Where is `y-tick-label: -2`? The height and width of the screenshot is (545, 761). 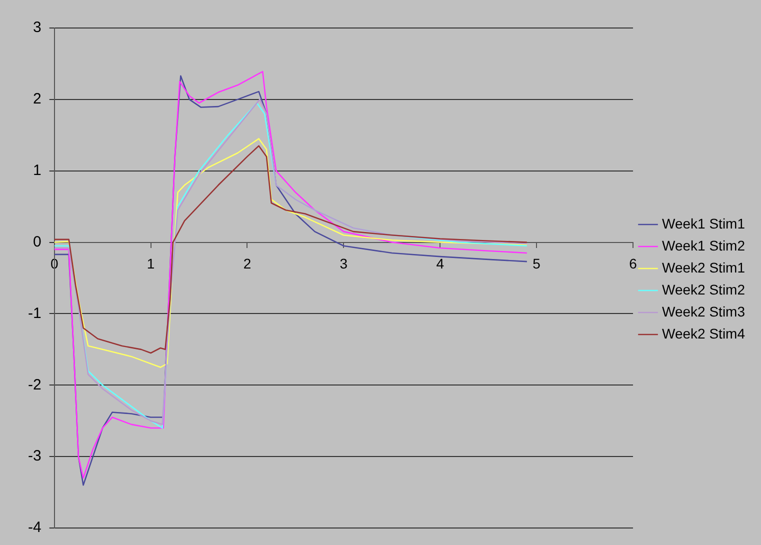 y-tick-label: -2 is located at coordinates (35, 385).